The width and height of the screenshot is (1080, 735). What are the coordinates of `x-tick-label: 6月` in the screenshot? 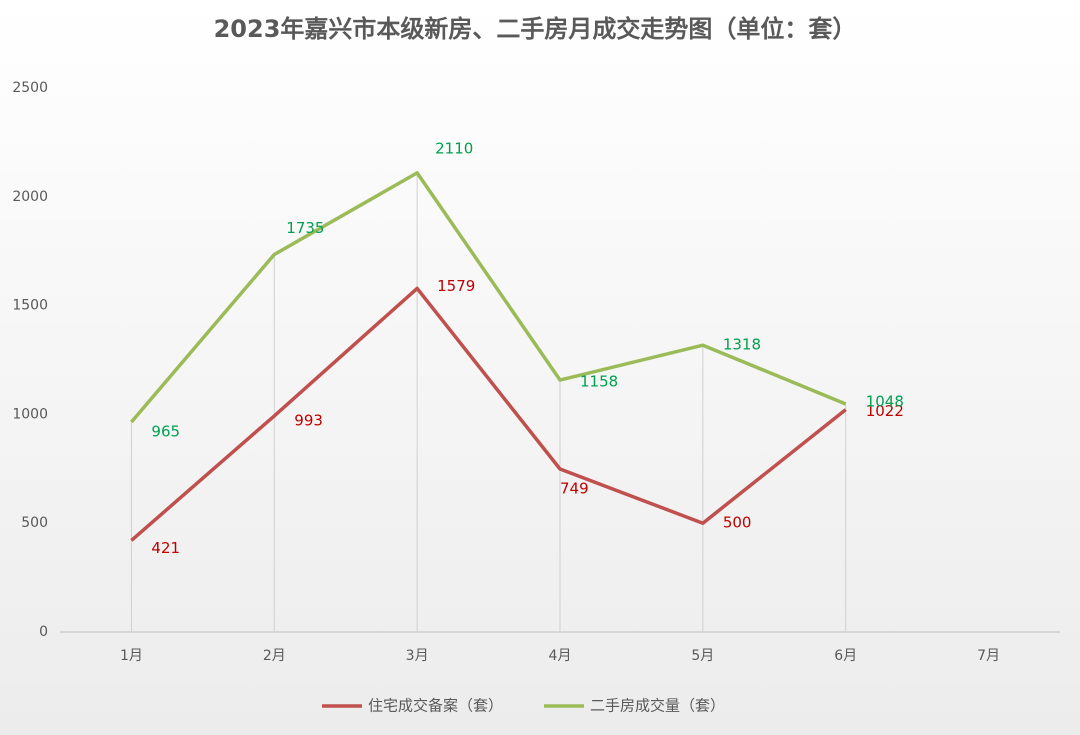 It's located at (845, 656).